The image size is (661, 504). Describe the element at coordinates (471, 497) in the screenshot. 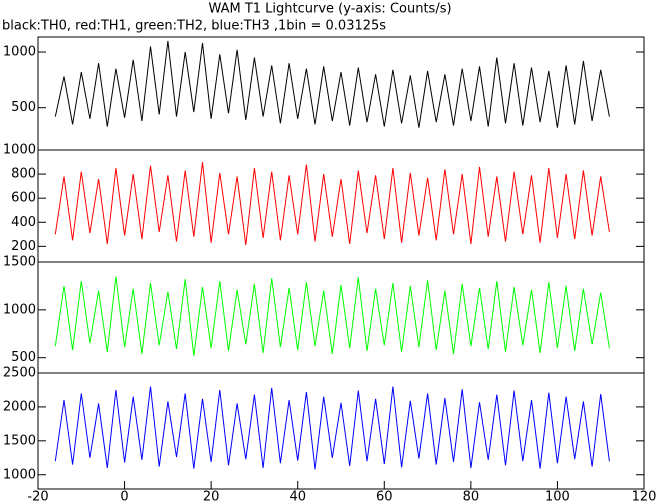

I see `x-tick-label: 80` at that location.